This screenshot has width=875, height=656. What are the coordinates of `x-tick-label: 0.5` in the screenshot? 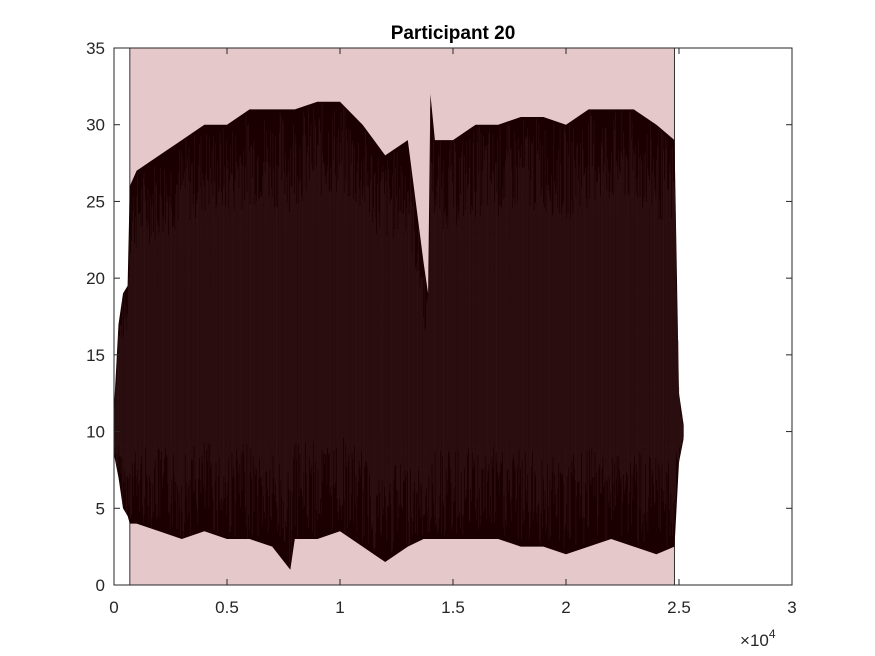 It's located at (227, 607).